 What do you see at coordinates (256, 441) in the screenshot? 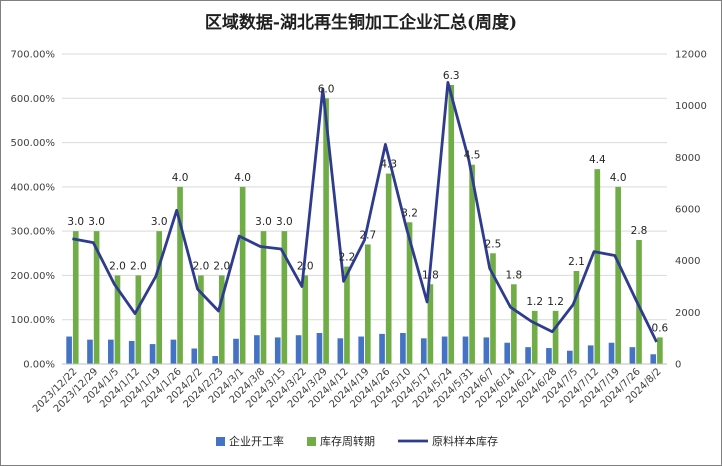
I see `legend-label-operating-rate: 企业开工率` at bounding box center [256, 441].